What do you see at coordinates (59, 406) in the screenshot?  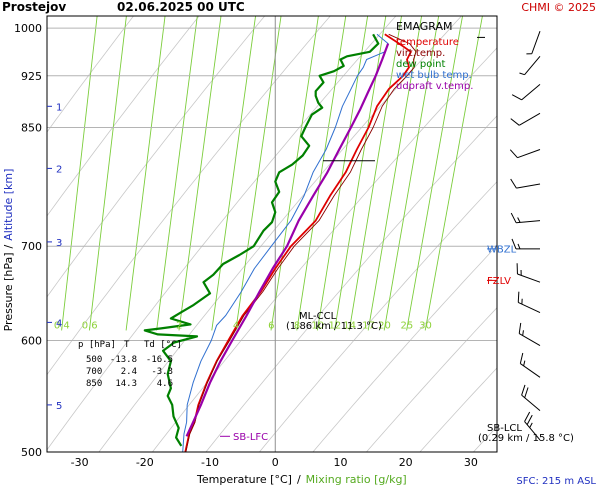 I see `altitude-tick-label: 5` at bounding box center [59, 406].